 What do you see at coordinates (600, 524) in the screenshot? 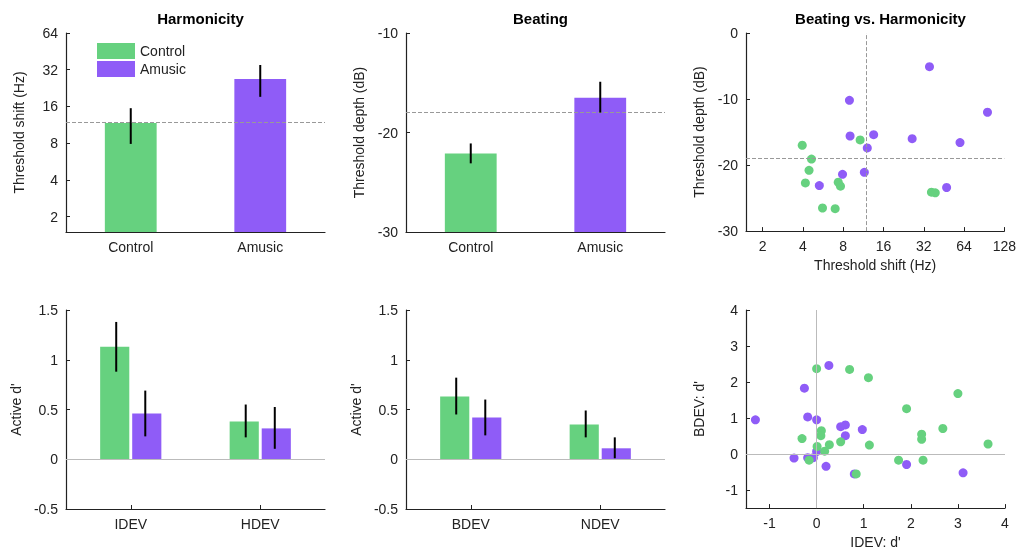
I see `x-tick-label: NDEV` at bounding box center [600, 524].